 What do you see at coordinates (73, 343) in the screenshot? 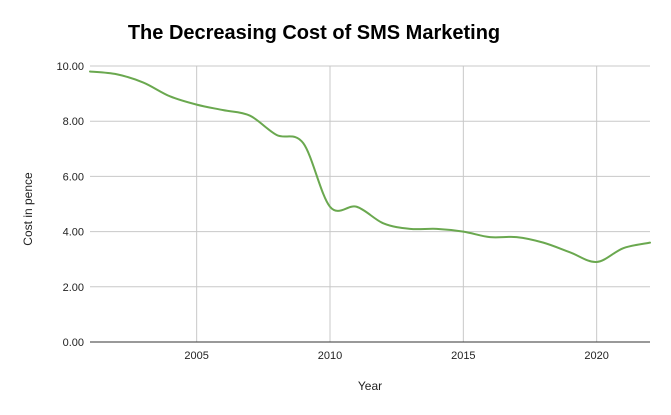
I see `y-tick-label: 0.00` at bounding box center [73, 343].